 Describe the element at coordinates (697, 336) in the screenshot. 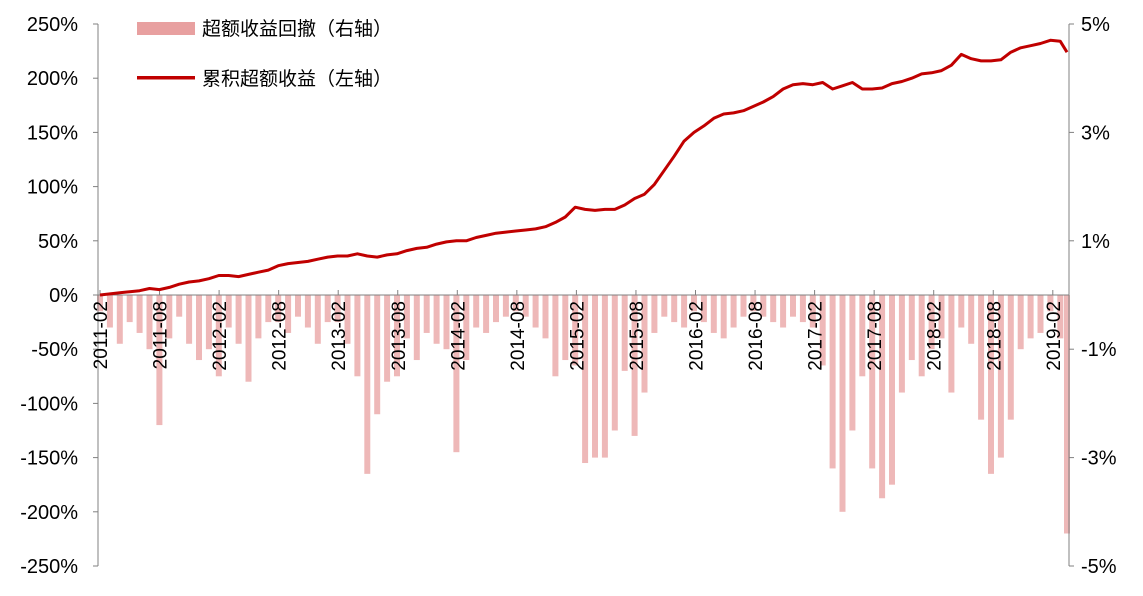

I see `x-tick-label: 2016-02` at that location.